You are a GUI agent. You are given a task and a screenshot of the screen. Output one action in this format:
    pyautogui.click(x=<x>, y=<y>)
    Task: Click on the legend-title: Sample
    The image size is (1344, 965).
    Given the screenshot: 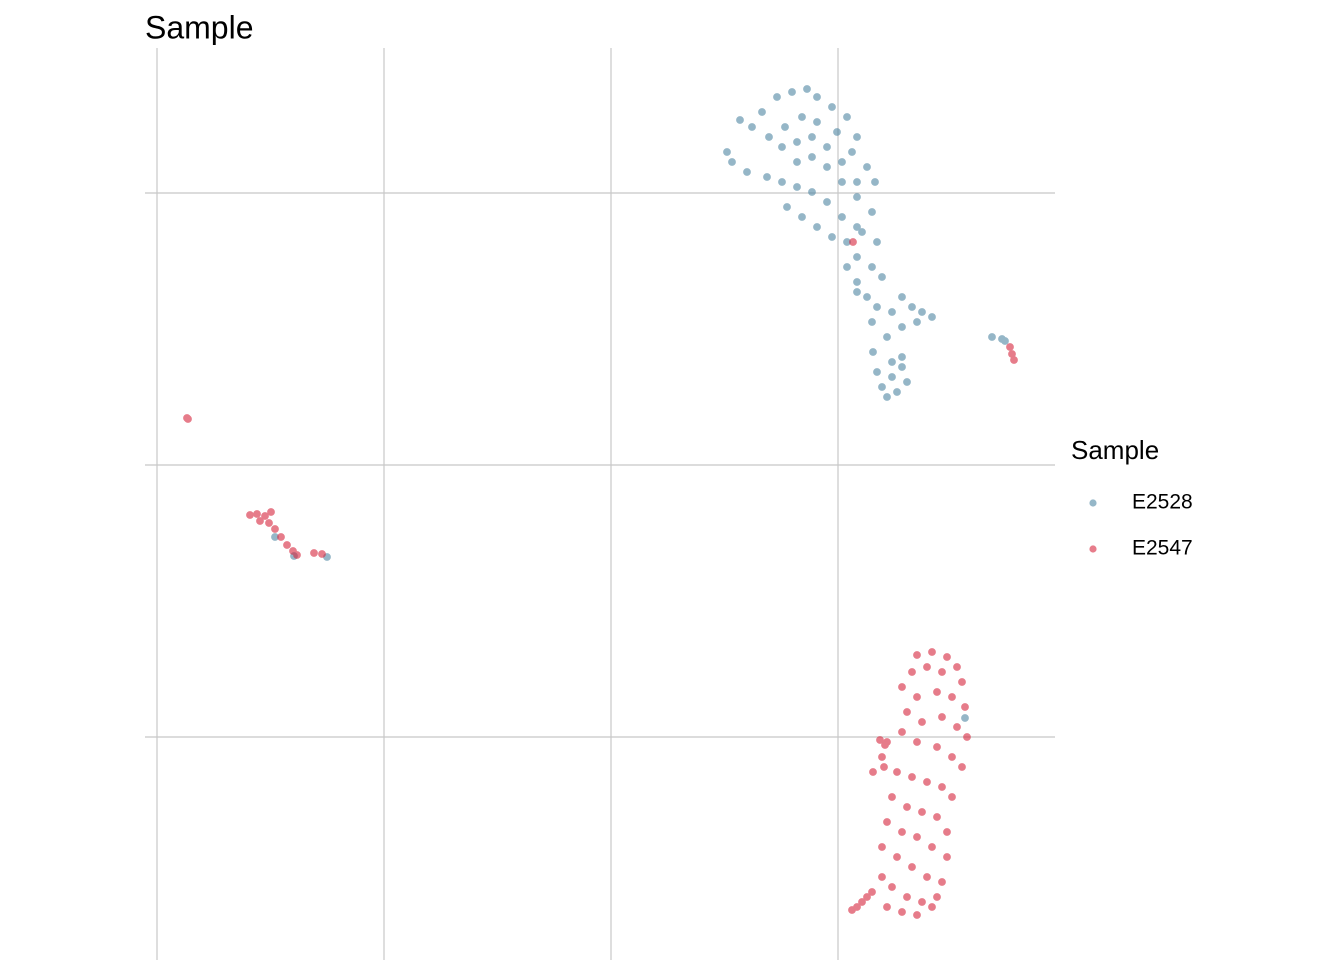 What is the action you would take?
    pyautogui.click(x=1115, y=450)
    